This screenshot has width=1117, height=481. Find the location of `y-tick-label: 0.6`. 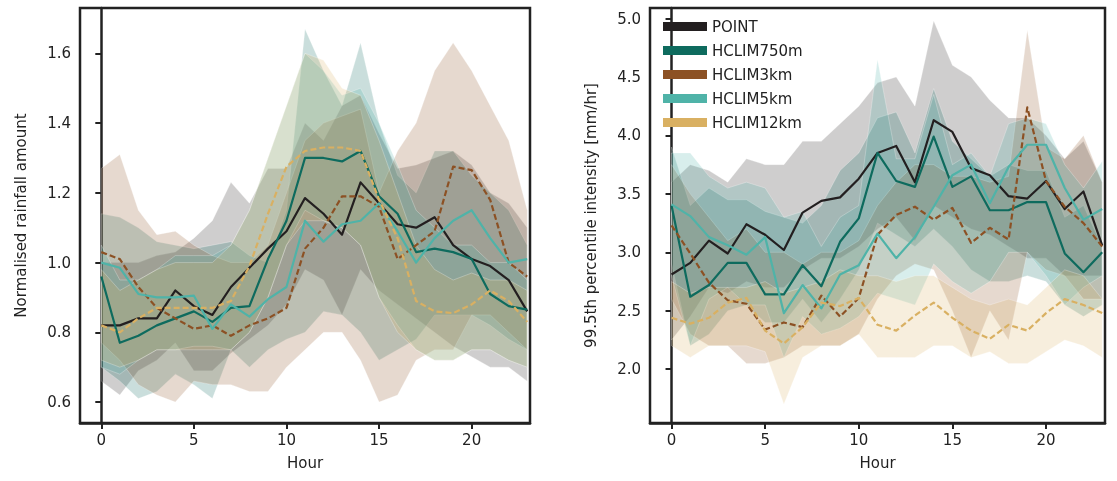

y-tick-label: 0.6 is located at coordinates (59, 402).